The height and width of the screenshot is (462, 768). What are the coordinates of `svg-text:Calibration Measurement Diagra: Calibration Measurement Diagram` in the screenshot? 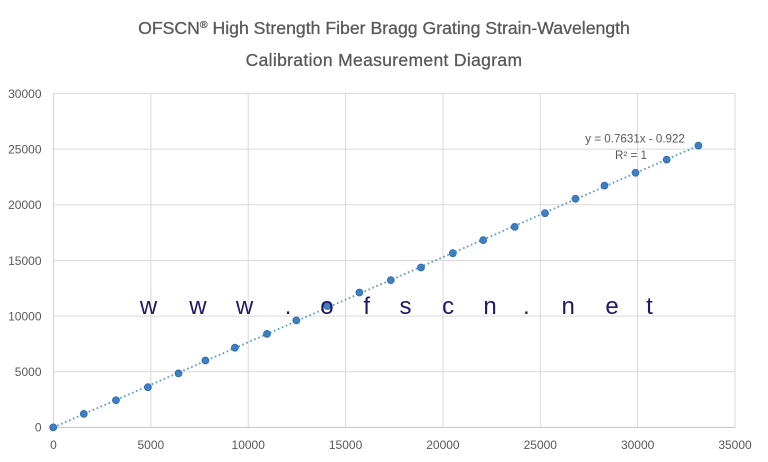 It's located at (384, 60).